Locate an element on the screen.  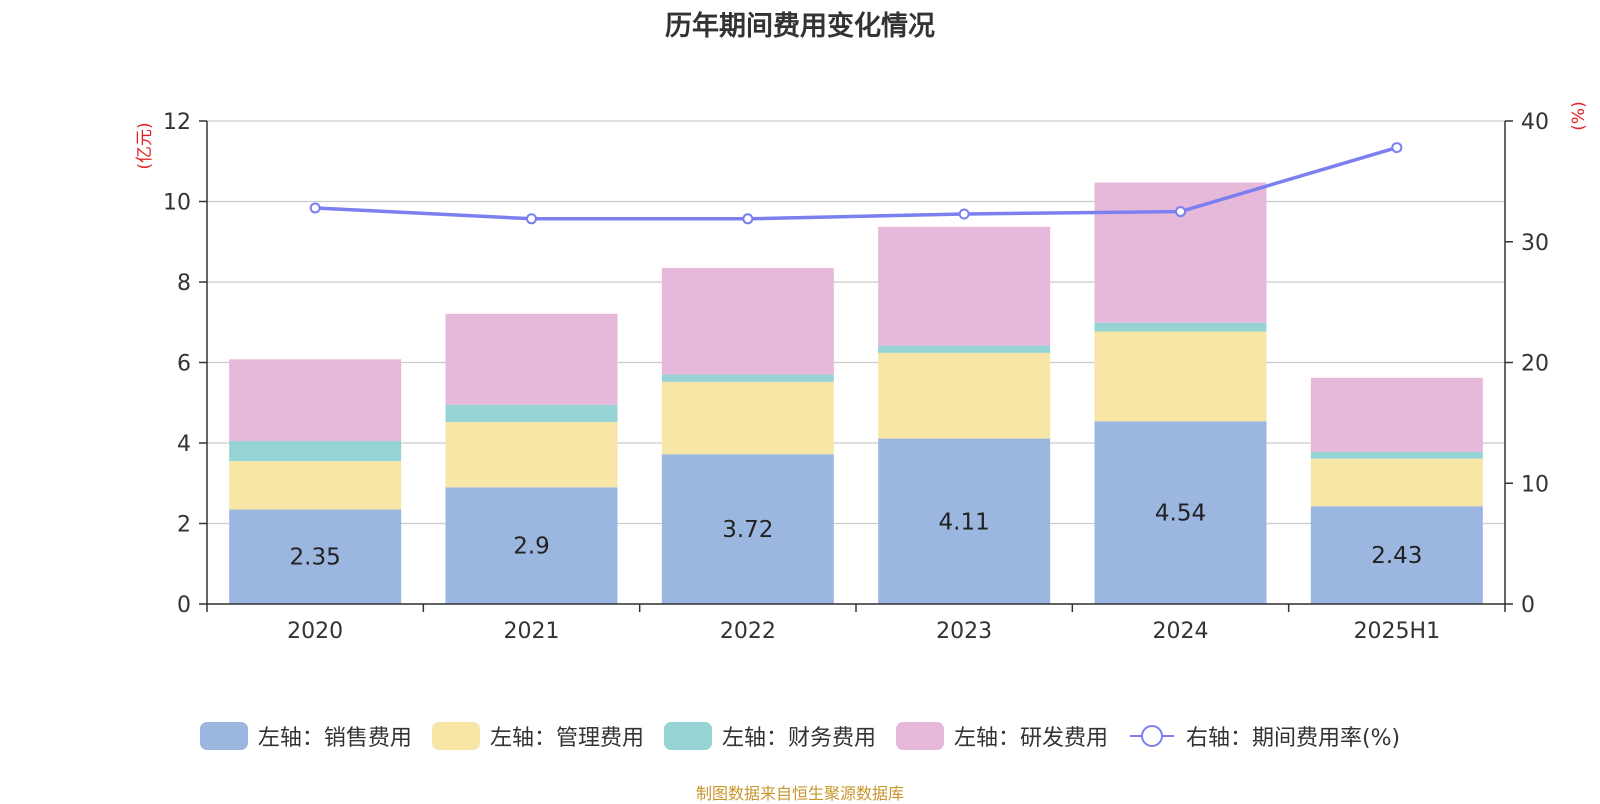
left-axis-tick-label: 6 is located at coordinates (184, 364).